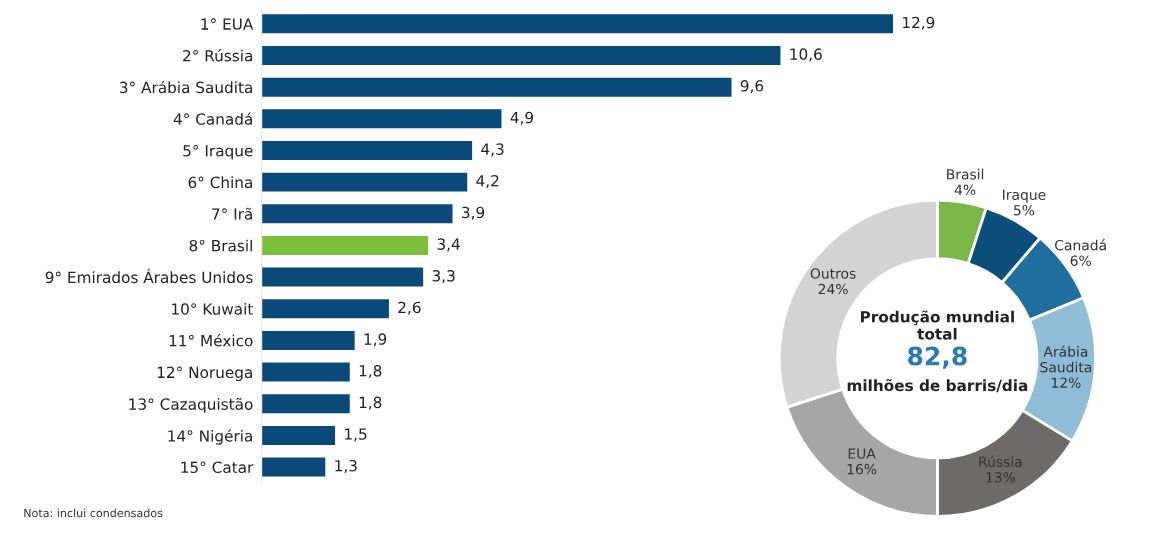 The width and height of the screenshot is (1163, 533). What do you see at coordinates (220, 182) in the screenshot?
I see `y-tick-label: 6° China` at bounding box center [220, 182].